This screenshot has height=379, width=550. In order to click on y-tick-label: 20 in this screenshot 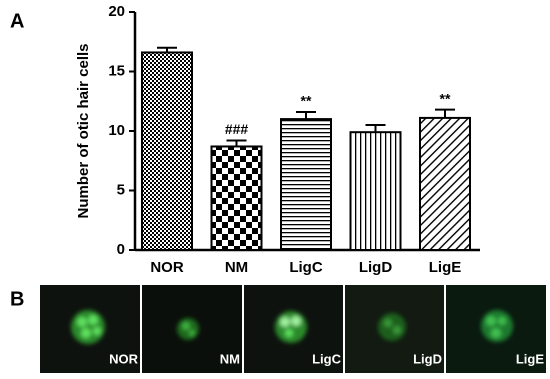, I will do `click(116, 11)`.